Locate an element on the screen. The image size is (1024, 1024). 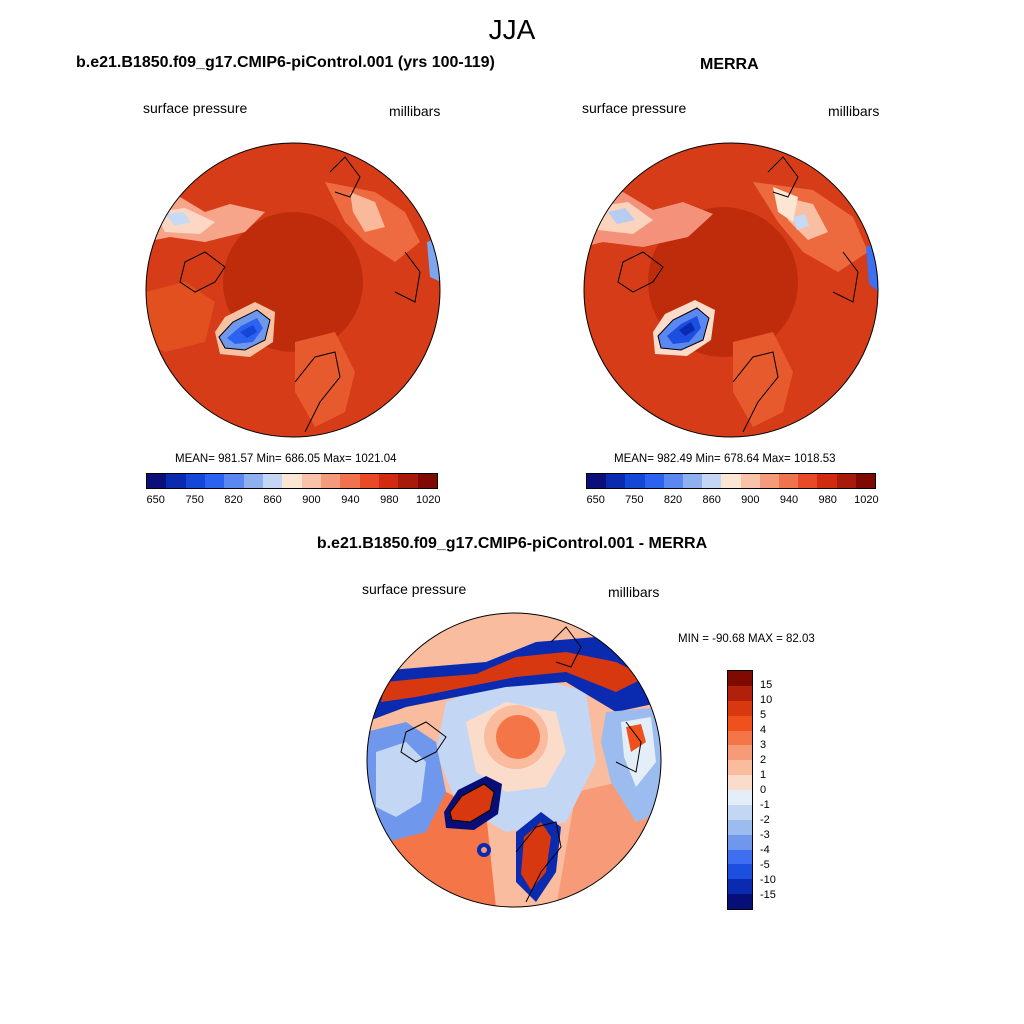
diff-colorbar-tick-label: -5 is located at coordinates (765, 865).